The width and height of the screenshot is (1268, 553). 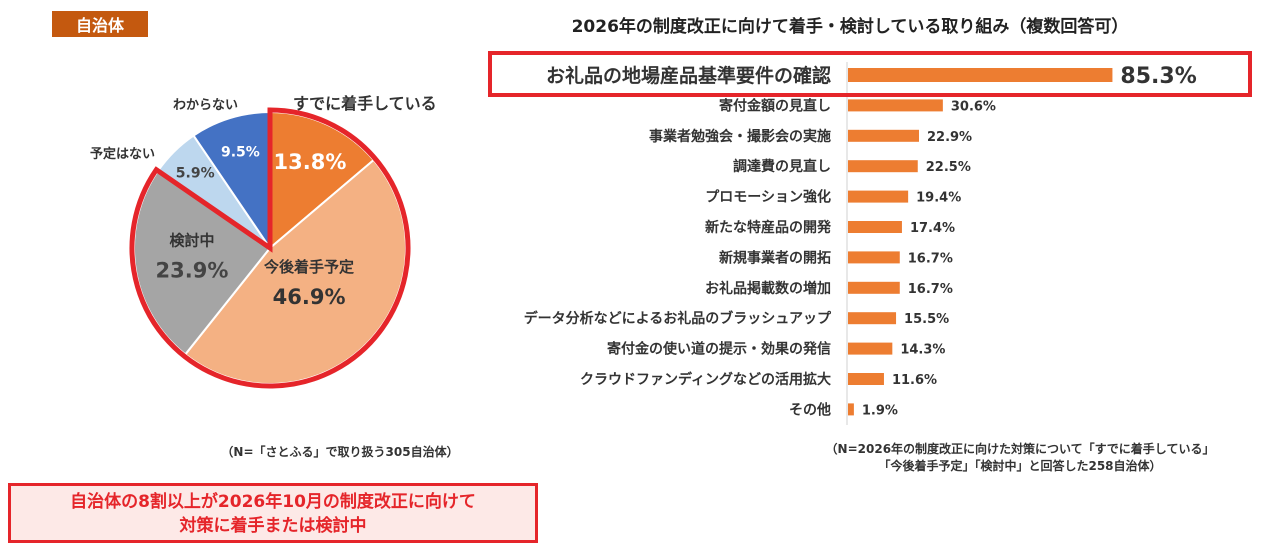 I want to click on summary-line1: 自治体の8割以上が2026年10月の制度改正に向けて, so click(x=273, y=502).